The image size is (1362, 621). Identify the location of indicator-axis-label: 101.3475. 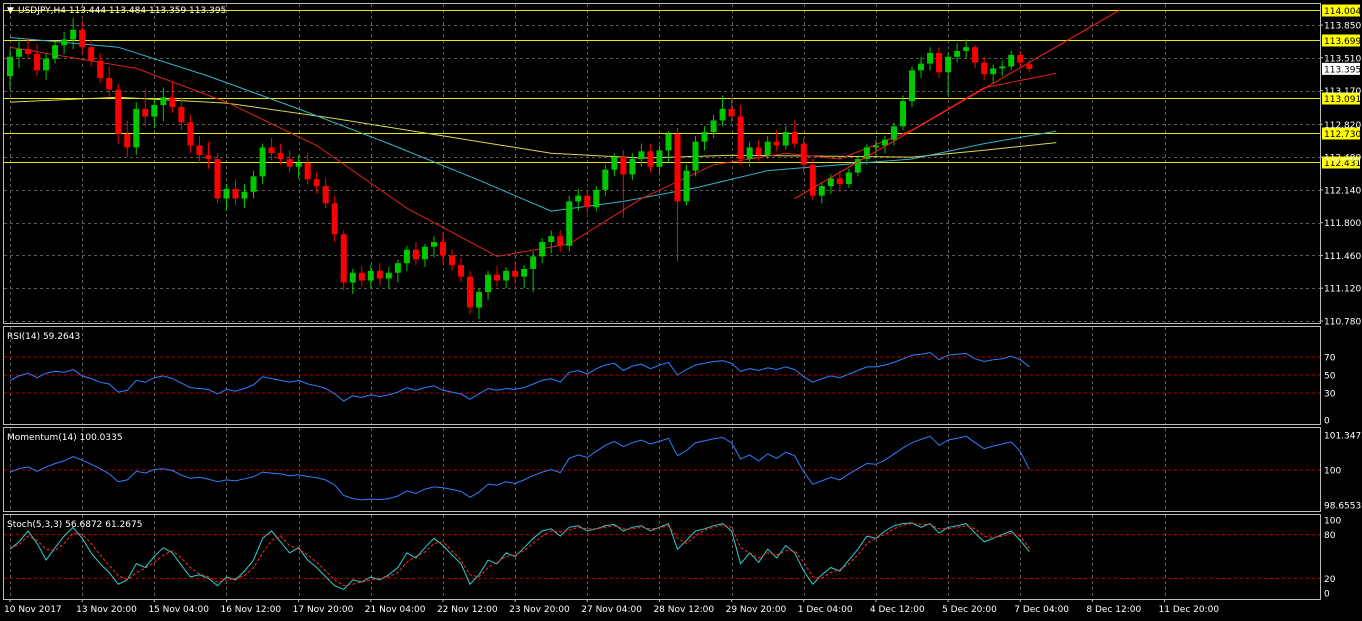
(1343, 437).